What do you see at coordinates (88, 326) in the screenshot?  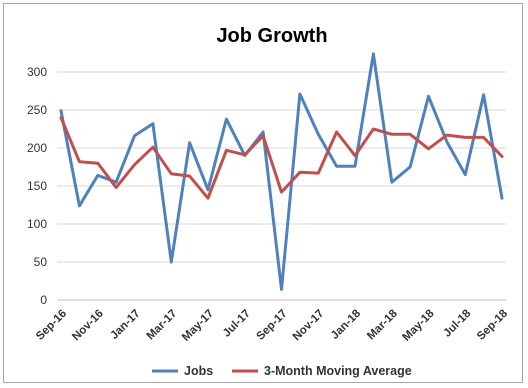 I see `x-tick-label: Nov-16` at bounding box center [88, 326].